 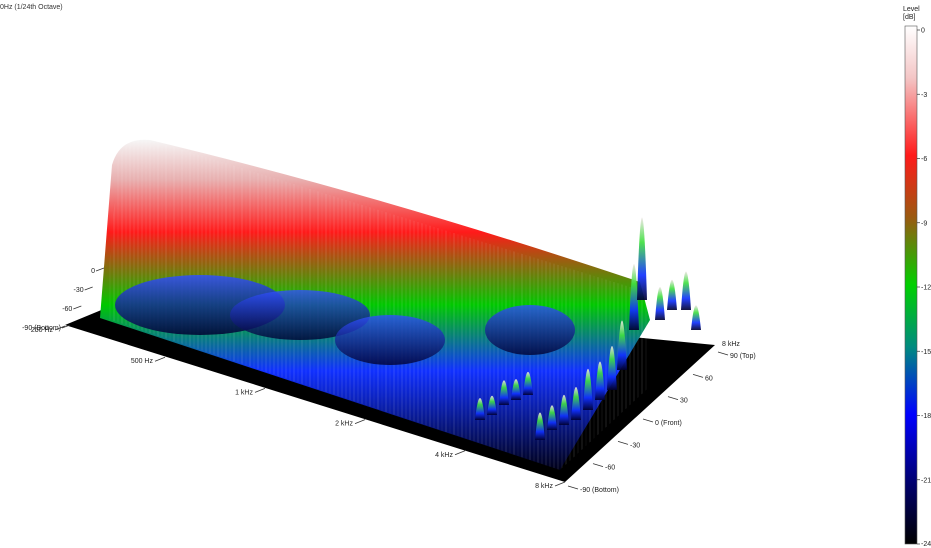 I want to click on angle-tick-label: -30, so click(x=635, y=445).